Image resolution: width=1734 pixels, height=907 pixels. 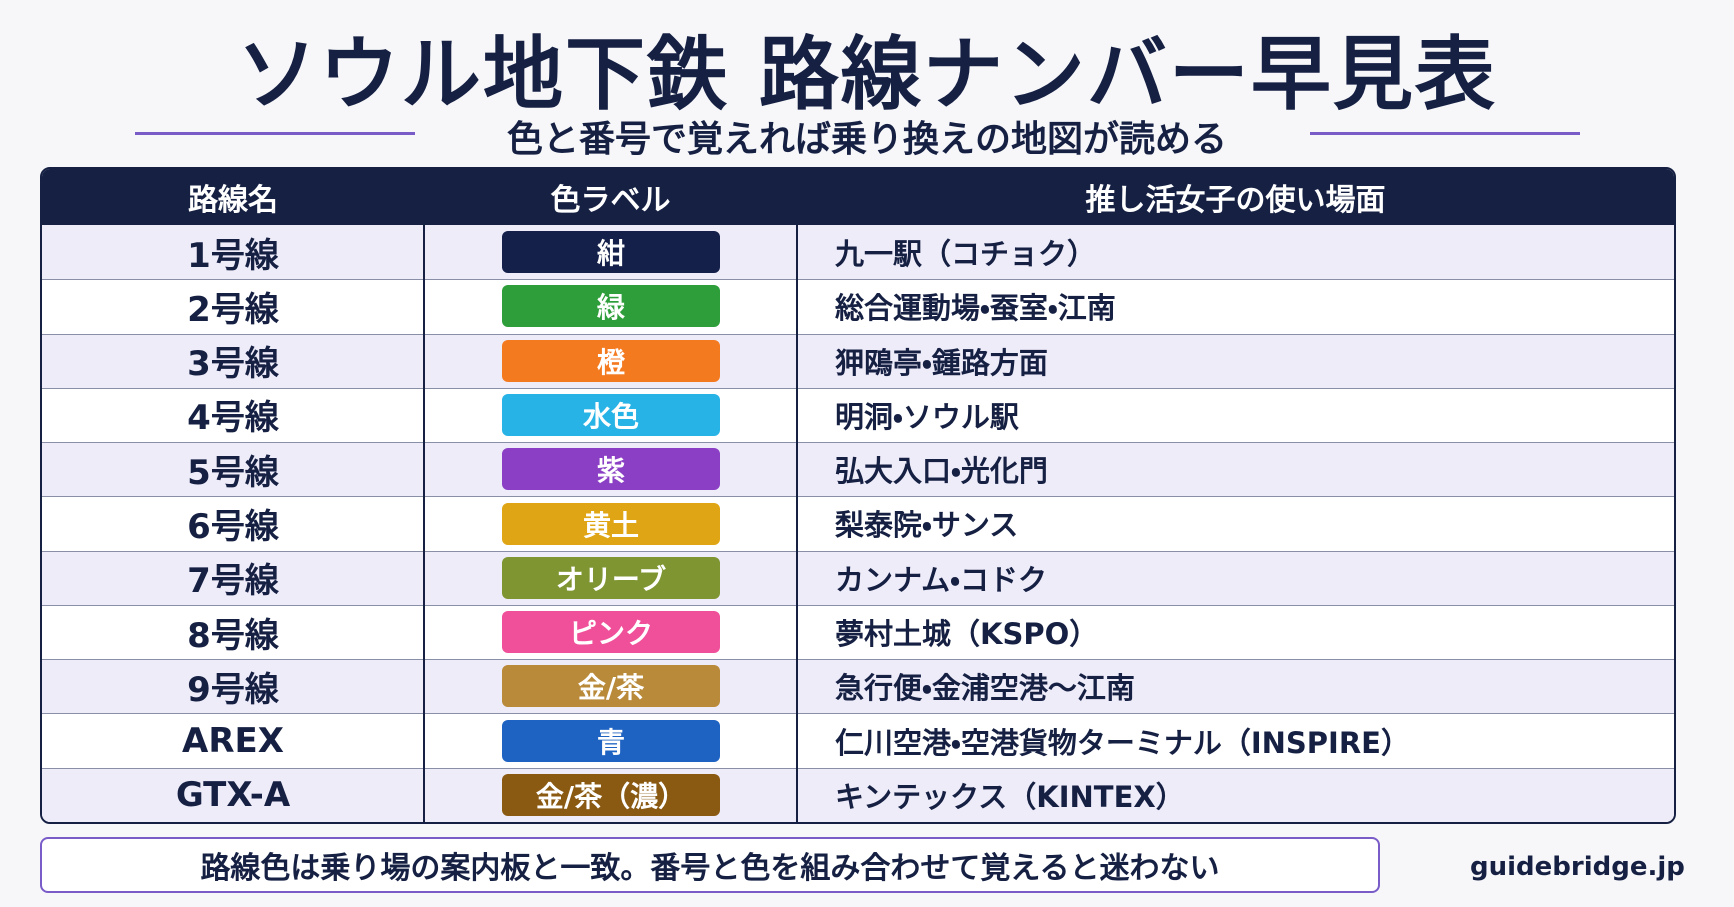 What do you see at coordinates (233, 740) in the screenshot?
I see `line-name: AREX` at bounding box center [233, 740].